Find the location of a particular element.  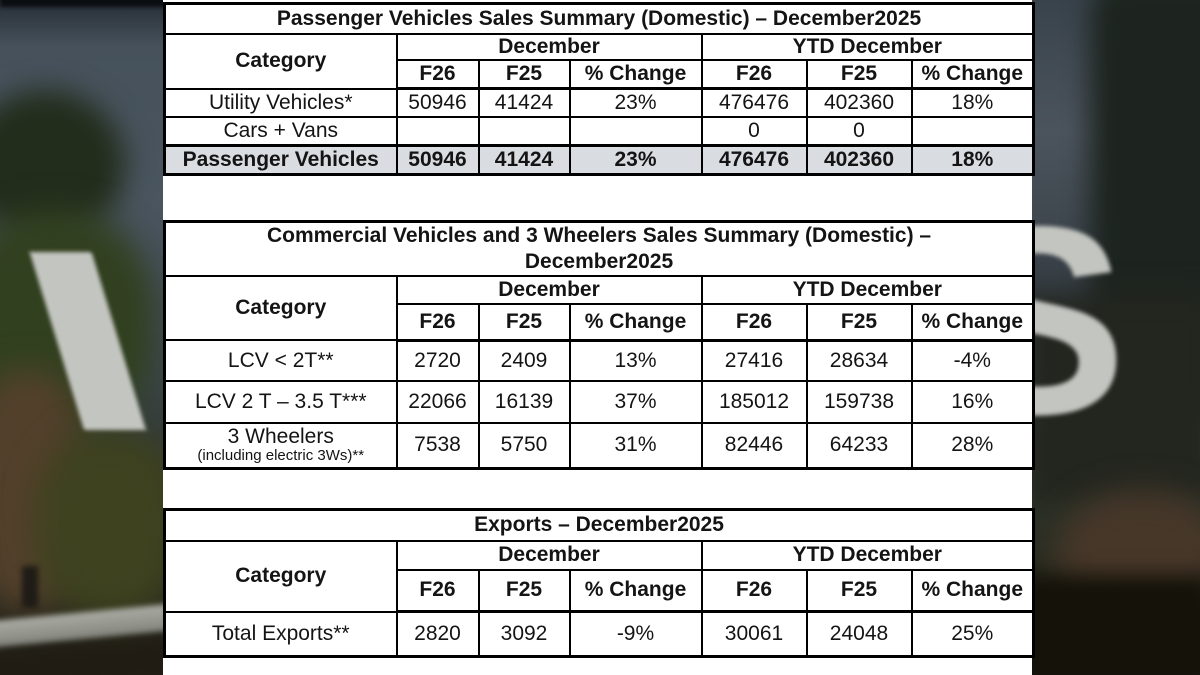

data-cell: 185012 is located at coordinates (754, 402).